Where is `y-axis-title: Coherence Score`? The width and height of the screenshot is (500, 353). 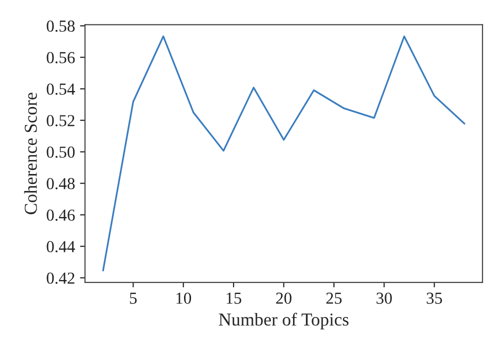 y-axis-title: Coherence Score is located at coordinates (30, 153).